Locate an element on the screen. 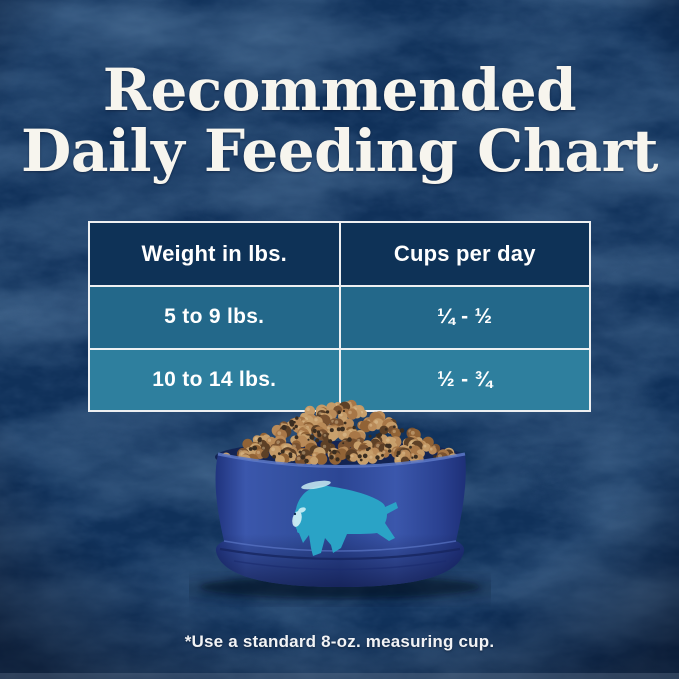 The width and height of the screenshot is (679, 679). table-cell-cups-row2: ½ - ¾ is located at coordinates (464, 379).